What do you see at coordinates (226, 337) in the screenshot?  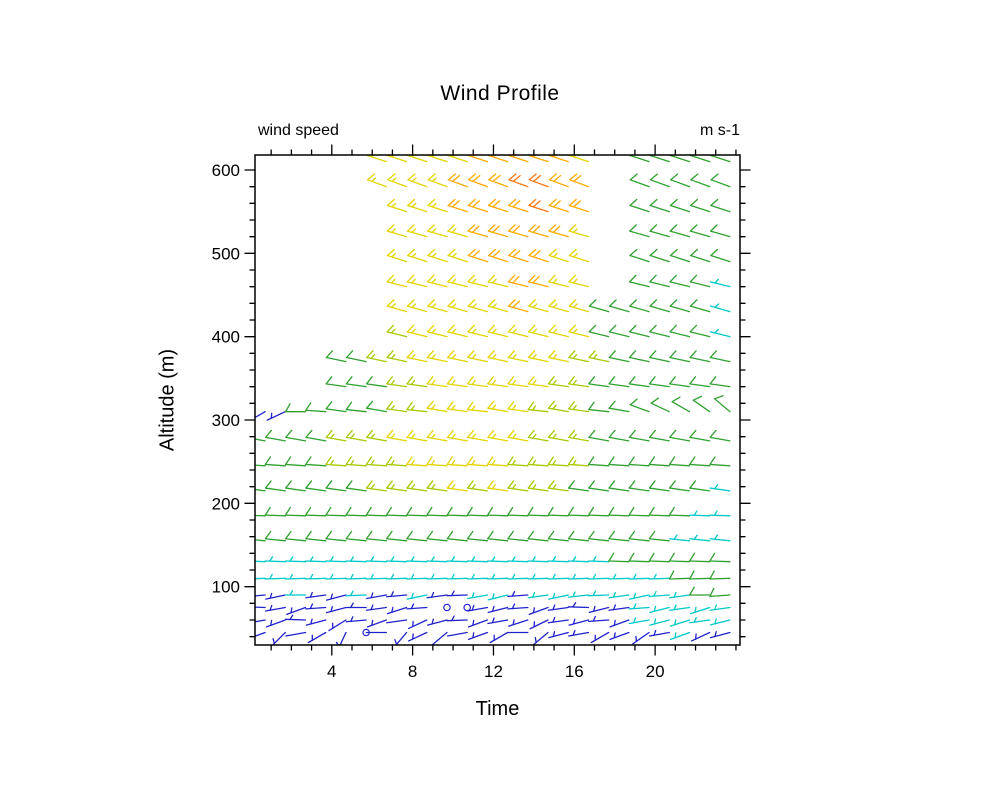 I see `svg-text: 400` at bounding box center [226, 337].